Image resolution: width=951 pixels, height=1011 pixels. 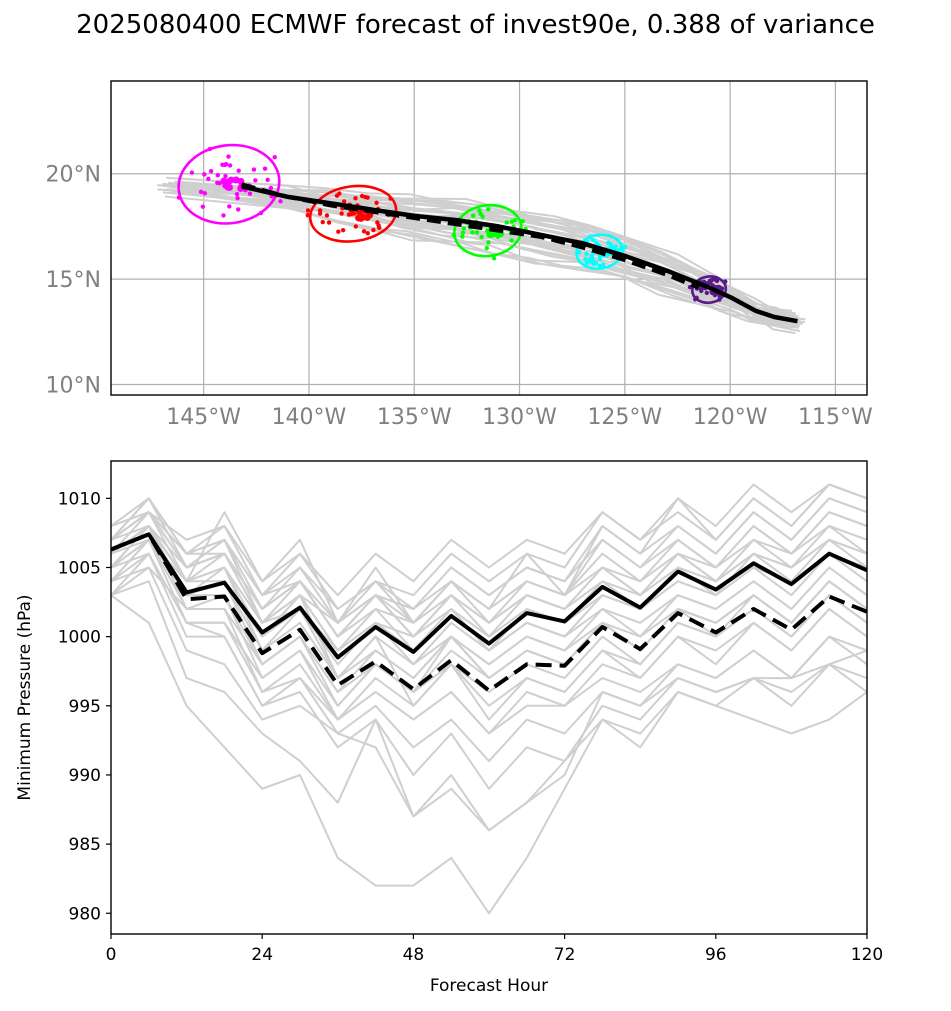 I want to click on mean-track-line, so click(x=519, y=254).